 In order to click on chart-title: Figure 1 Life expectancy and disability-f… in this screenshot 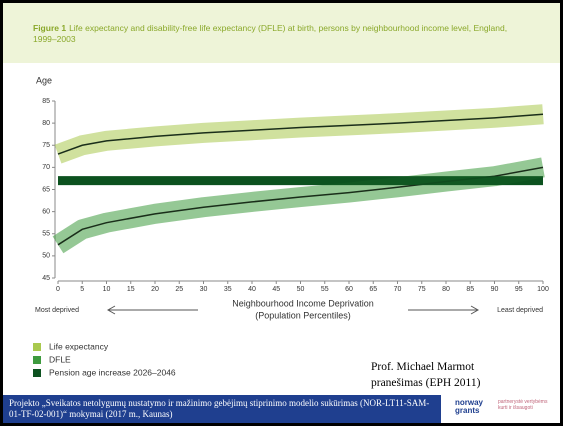, I will do `click(283, 34)`.